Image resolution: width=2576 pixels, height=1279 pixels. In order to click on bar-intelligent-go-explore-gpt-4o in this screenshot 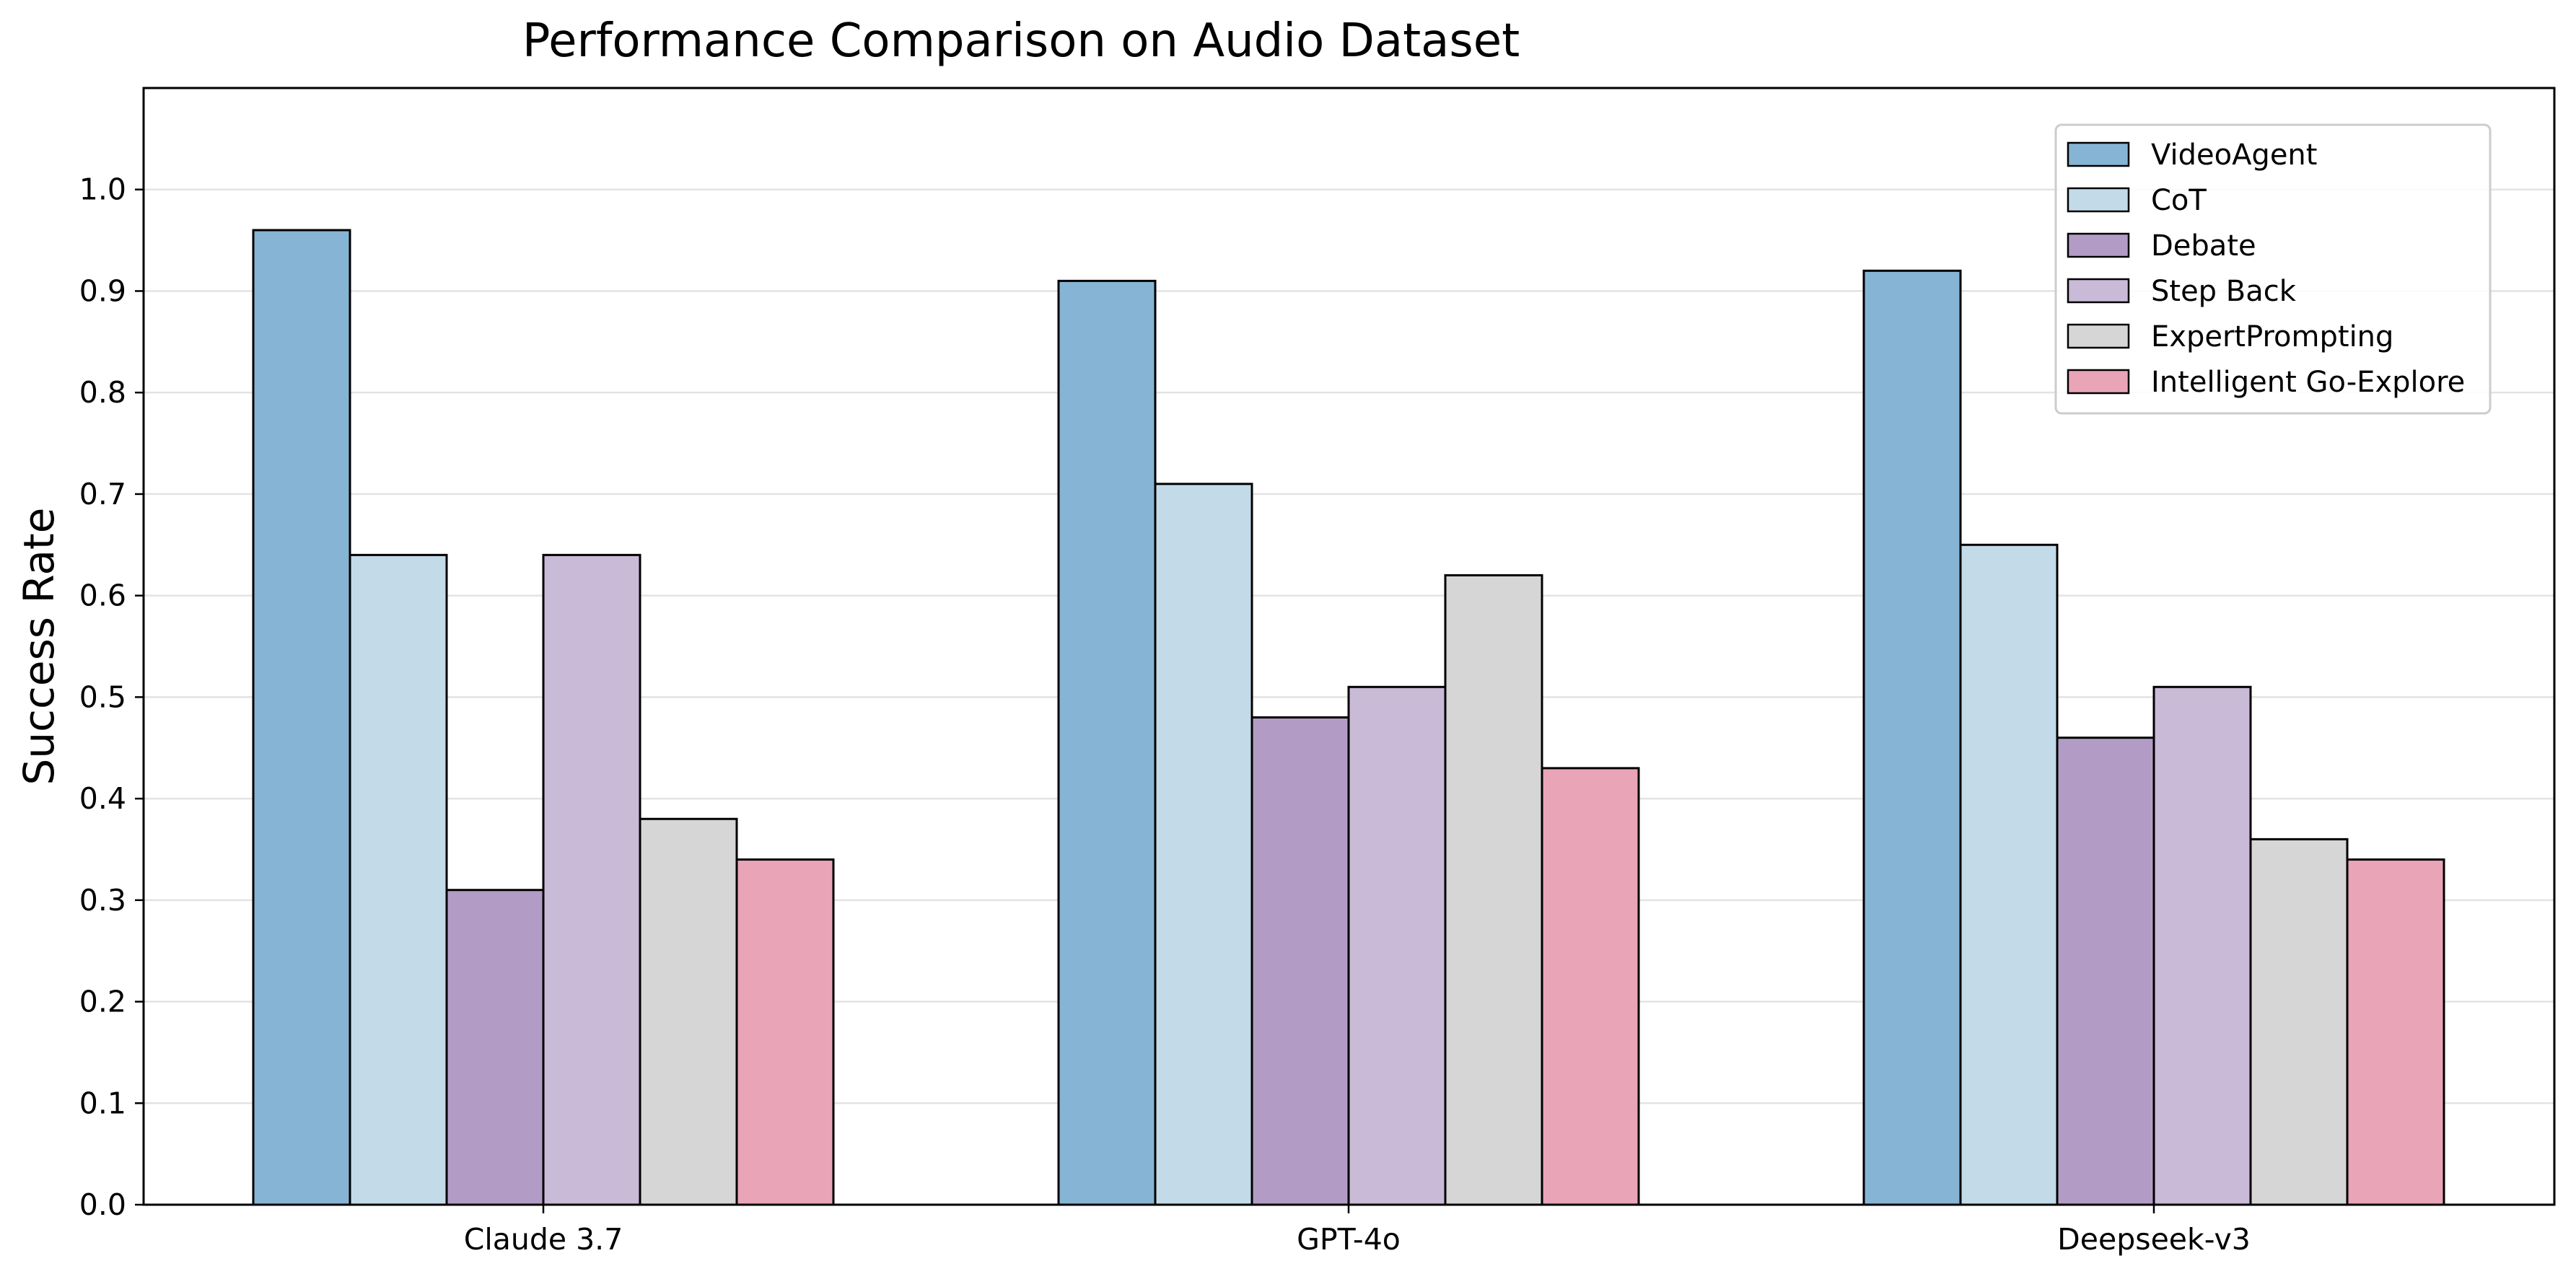, I will do `click(1590, 986)`.